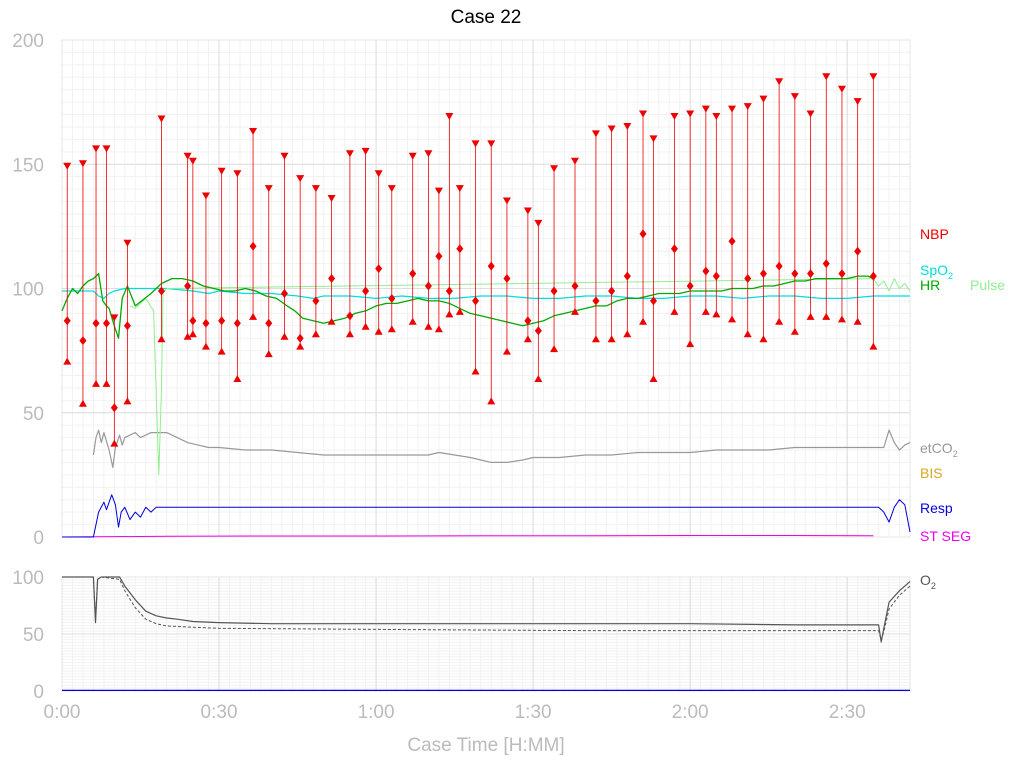 The height and width of the screenshot is (768, 1024). I want to click on st-seg-series-line, so click(467, 536).